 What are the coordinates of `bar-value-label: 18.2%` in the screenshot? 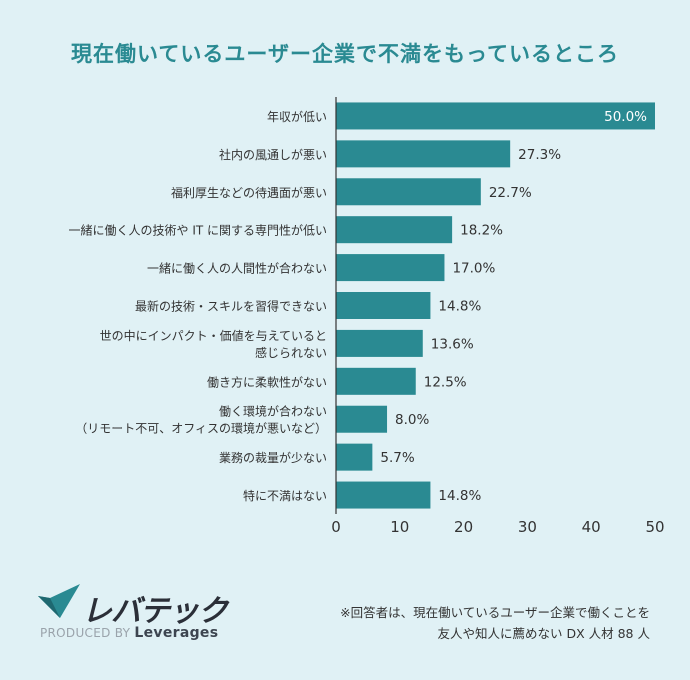 It's located at (481, 231).